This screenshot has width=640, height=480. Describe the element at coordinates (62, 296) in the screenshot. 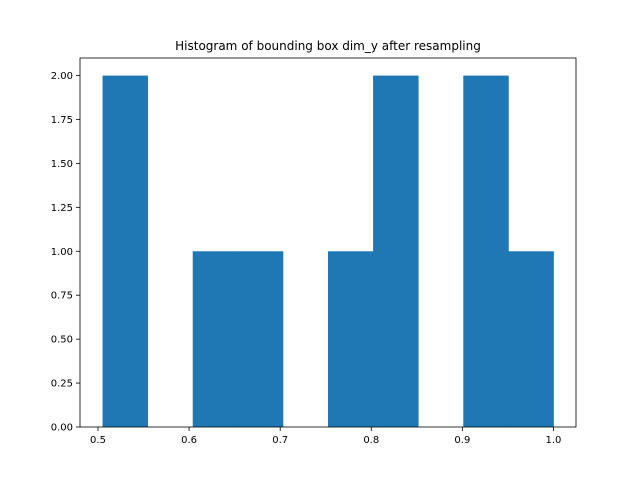

I see `y-tick-label: 0.75` at that location.